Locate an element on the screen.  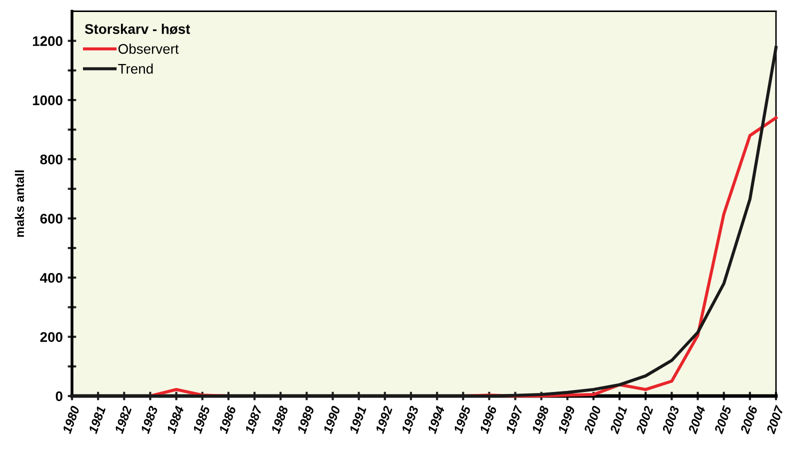
x-tick-label: 2001 is located at coordinates (619, 420).